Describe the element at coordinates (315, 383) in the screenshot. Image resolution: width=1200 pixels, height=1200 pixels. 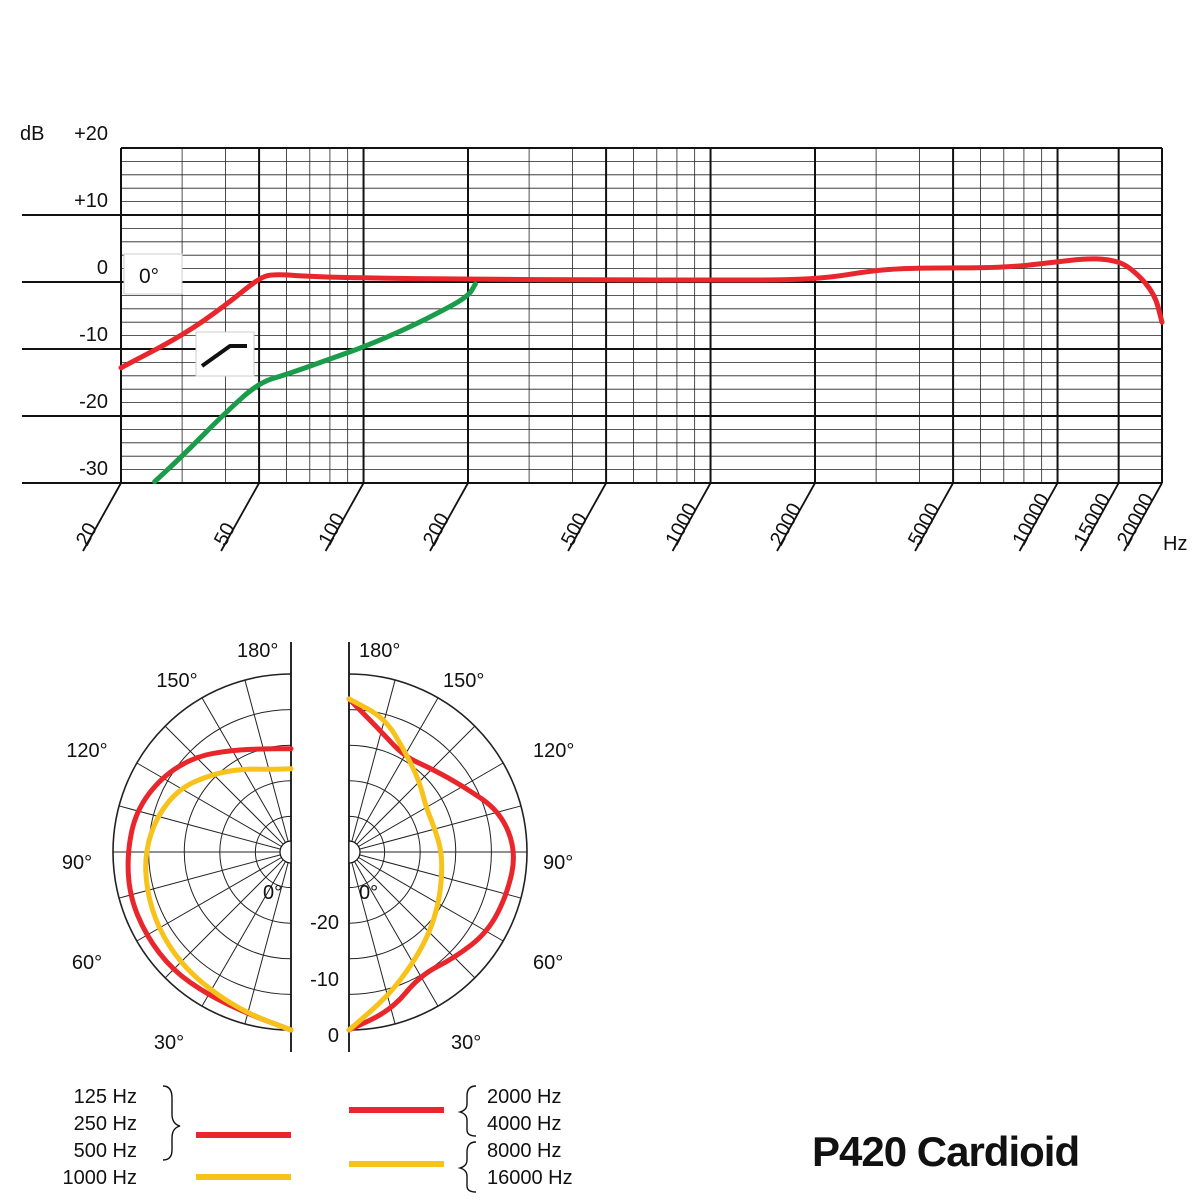
I see `response-curve-green` at that location.